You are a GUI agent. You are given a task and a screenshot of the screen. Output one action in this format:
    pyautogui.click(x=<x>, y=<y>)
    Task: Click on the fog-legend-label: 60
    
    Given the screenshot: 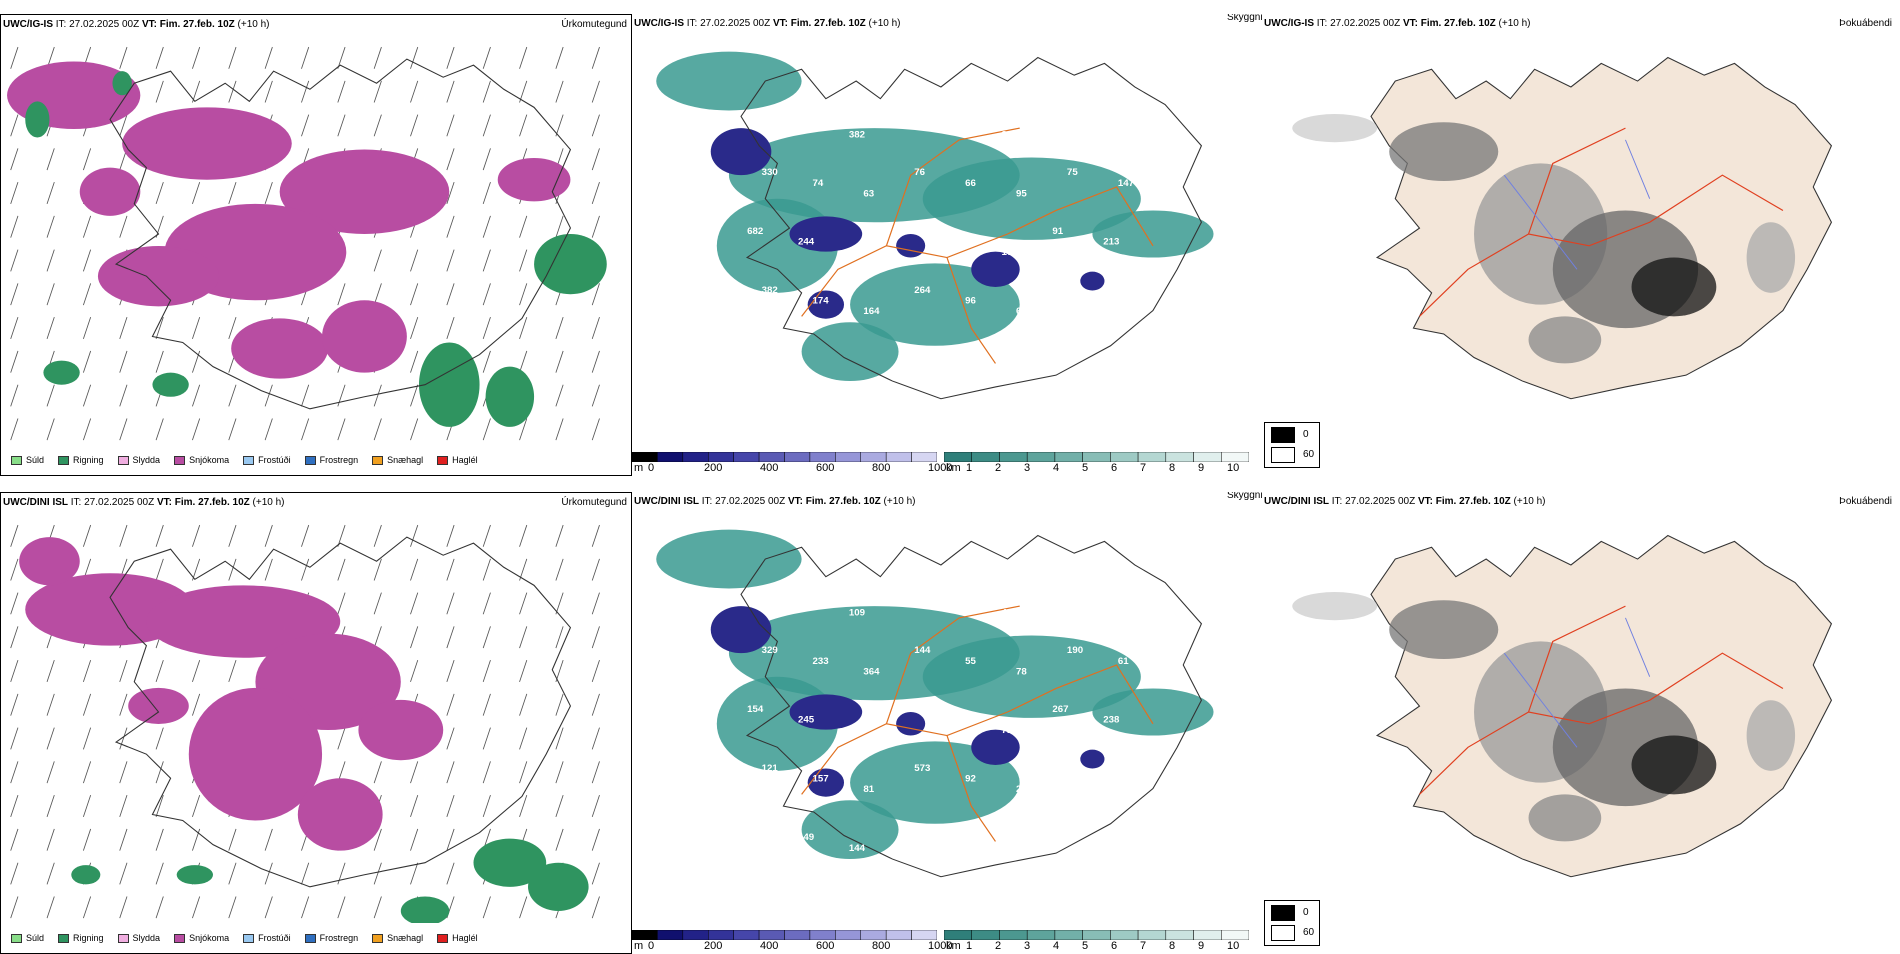 What is the action you would take?
    pyautogui.click(x=1309, y=932)
    